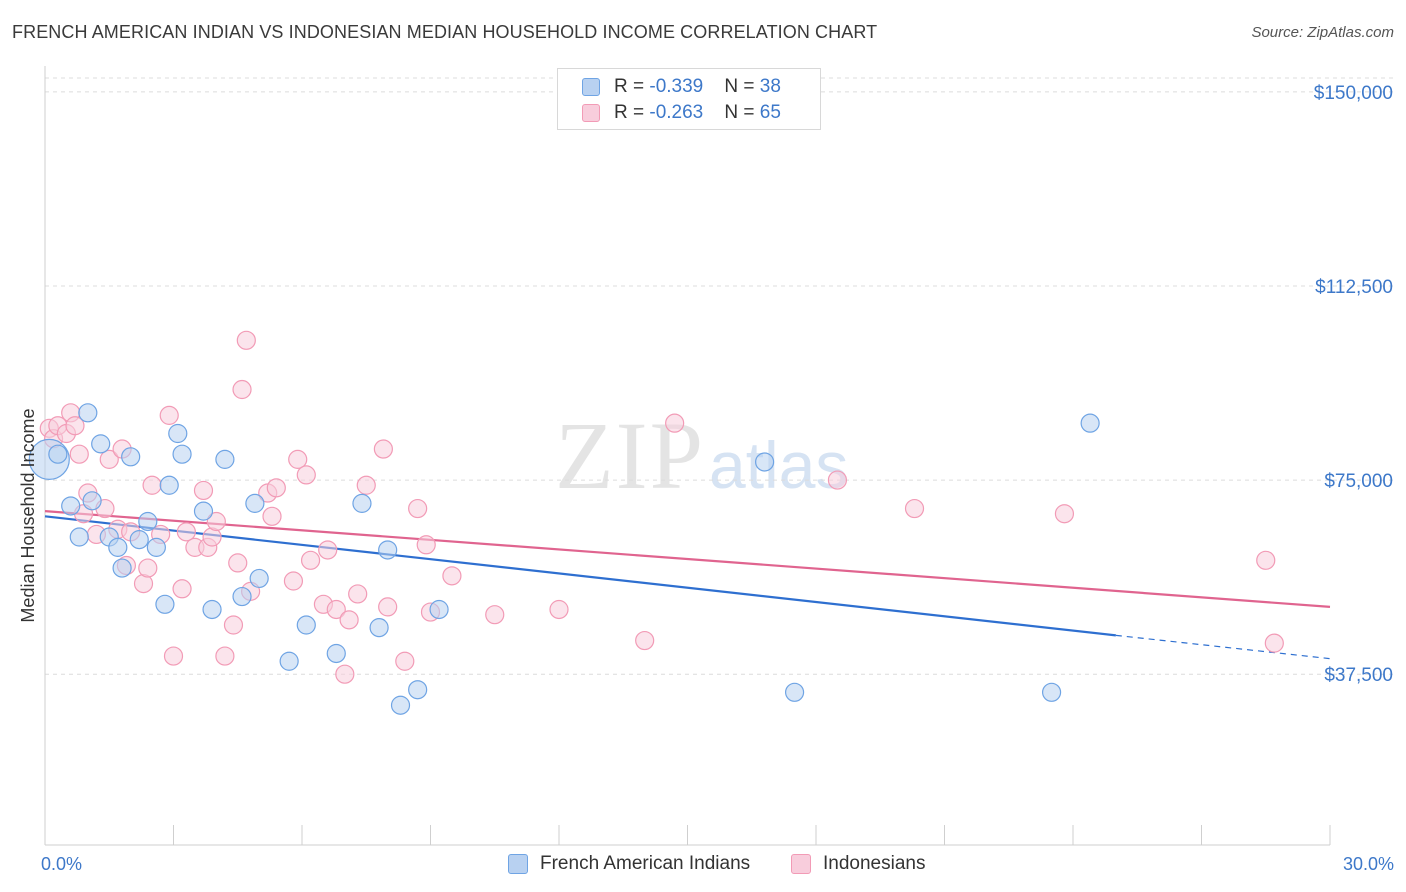 This screenshot has width=1406, height=892. What do you see at coordinates (1358, 675) in the screenshot?
I see `y-tick-label: $37,500` at bounding box center [1358, 675].